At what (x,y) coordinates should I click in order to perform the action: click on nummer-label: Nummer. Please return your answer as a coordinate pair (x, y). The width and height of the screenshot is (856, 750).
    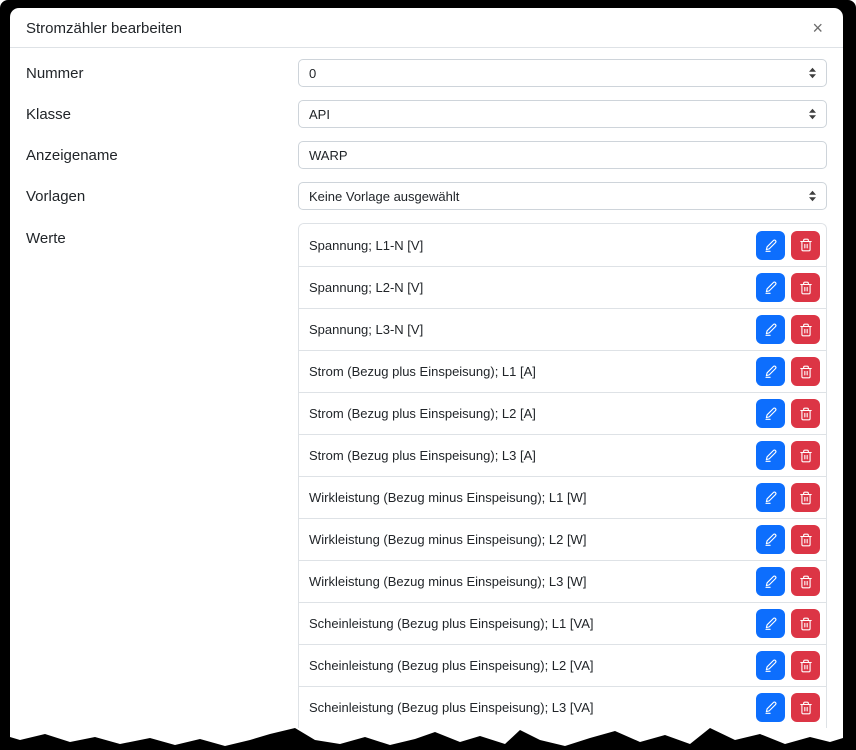
    Looking at the image, I should click on (55, 73).